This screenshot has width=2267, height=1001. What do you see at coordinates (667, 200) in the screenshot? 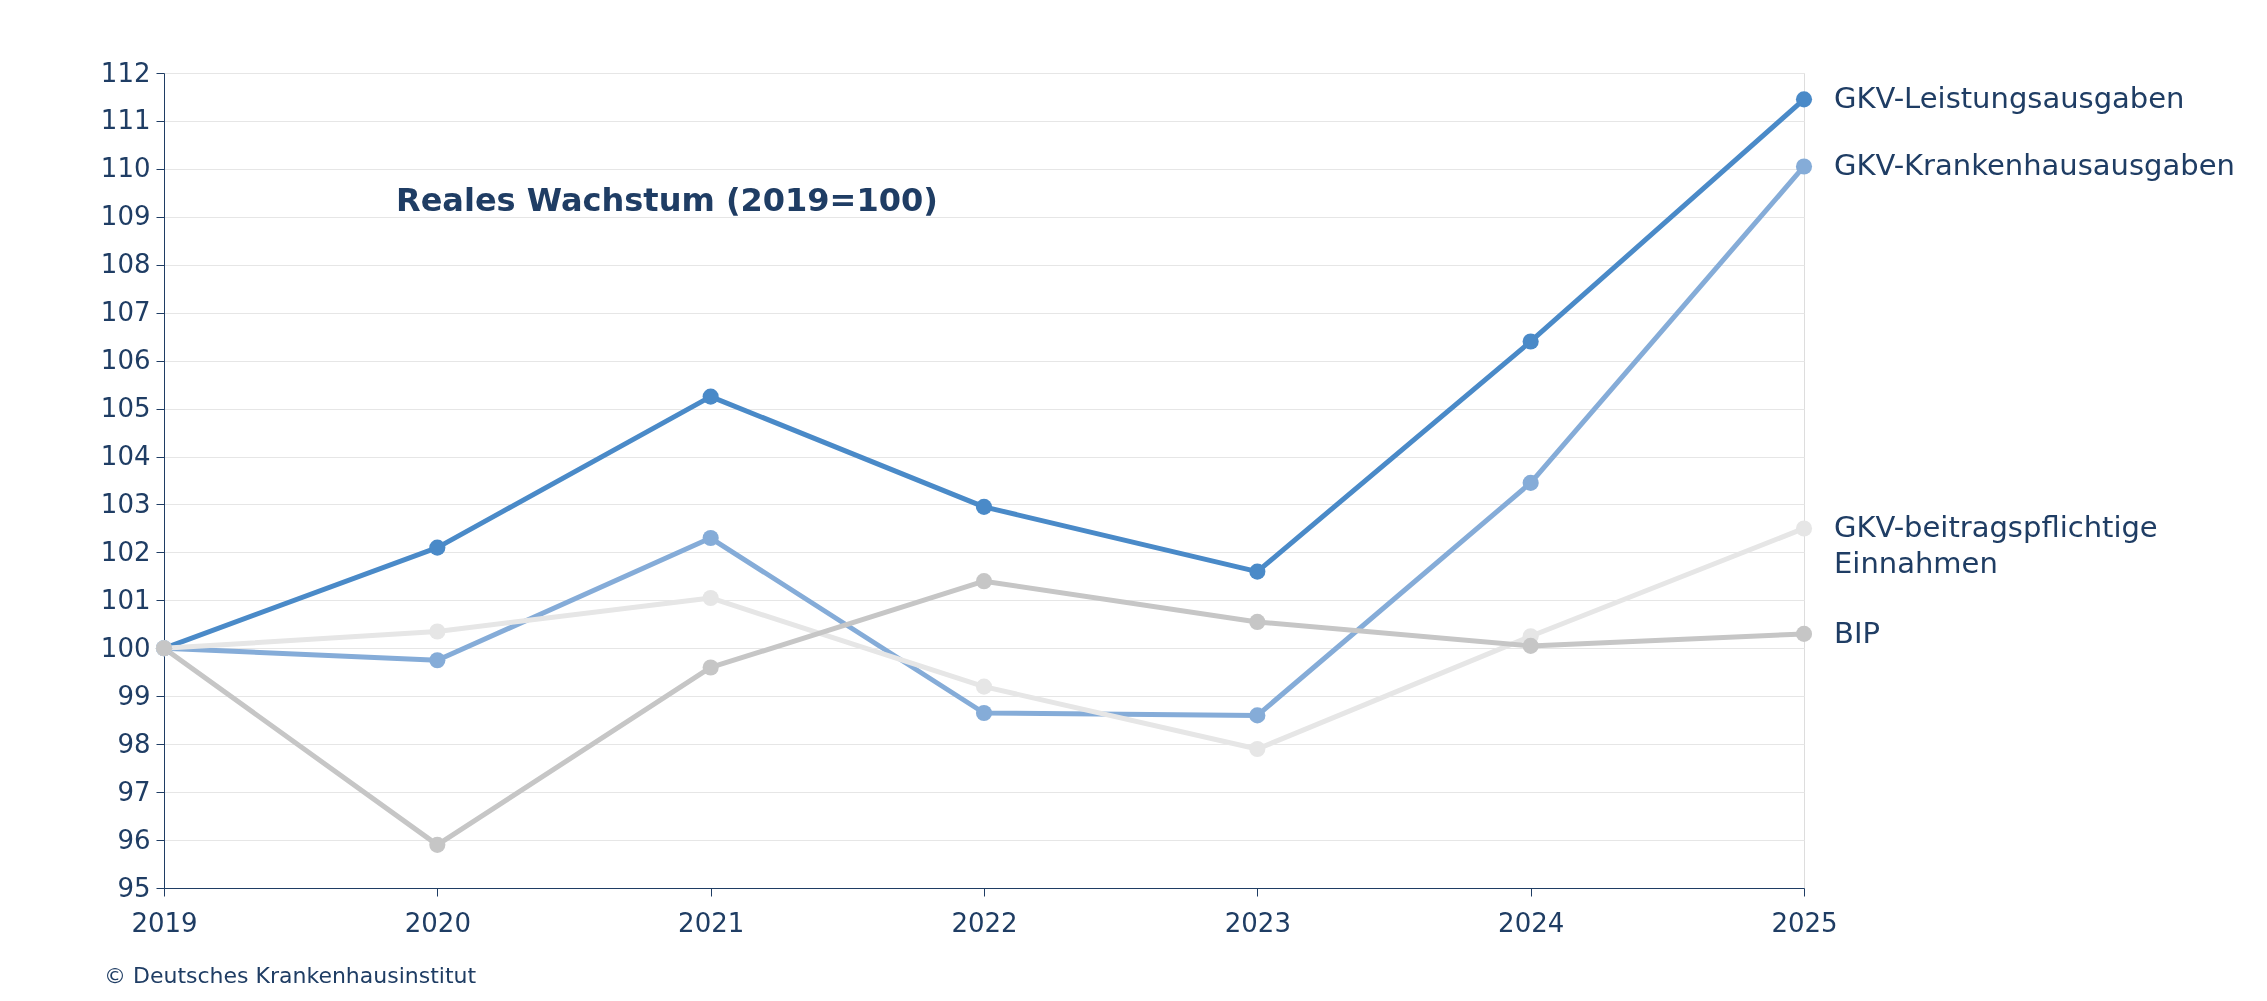
I see `text: Reales Wachstum (2019=100)` at bounding box center [667, 200].